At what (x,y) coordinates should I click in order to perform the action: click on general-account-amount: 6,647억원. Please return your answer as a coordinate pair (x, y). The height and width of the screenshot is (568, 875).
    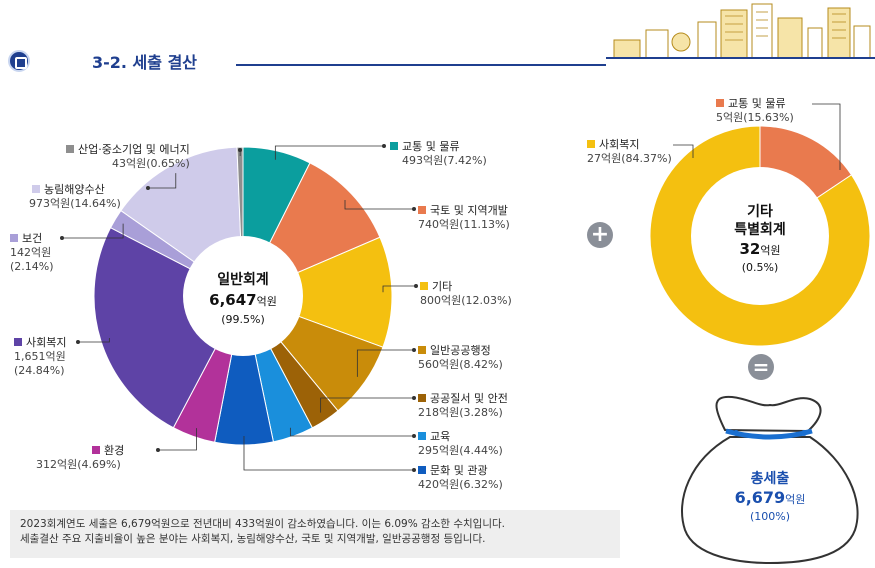
    Looking at the image, I should click on (243, 300).